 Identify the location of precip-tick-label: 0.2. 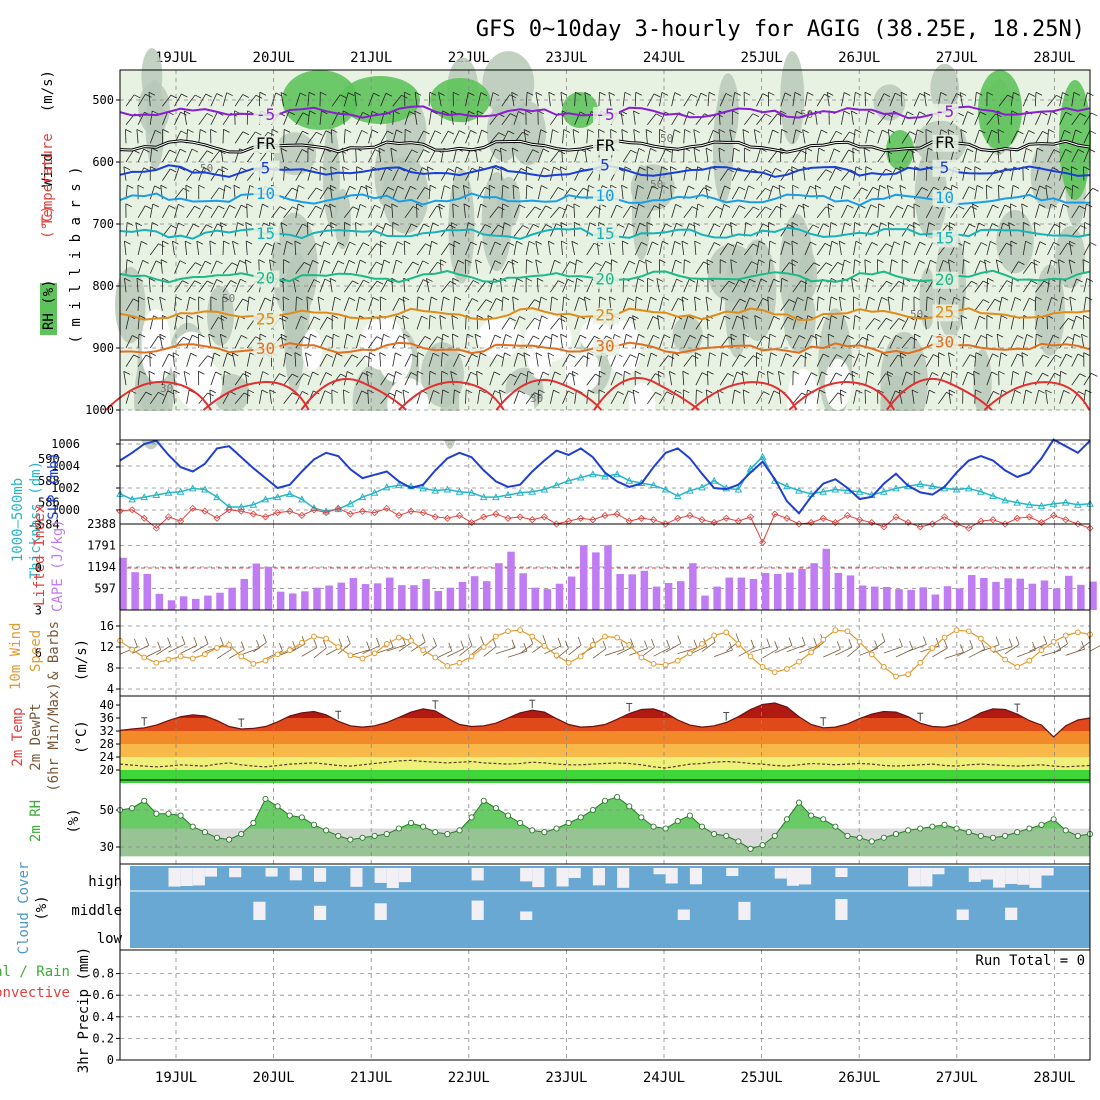
(103, 1038).